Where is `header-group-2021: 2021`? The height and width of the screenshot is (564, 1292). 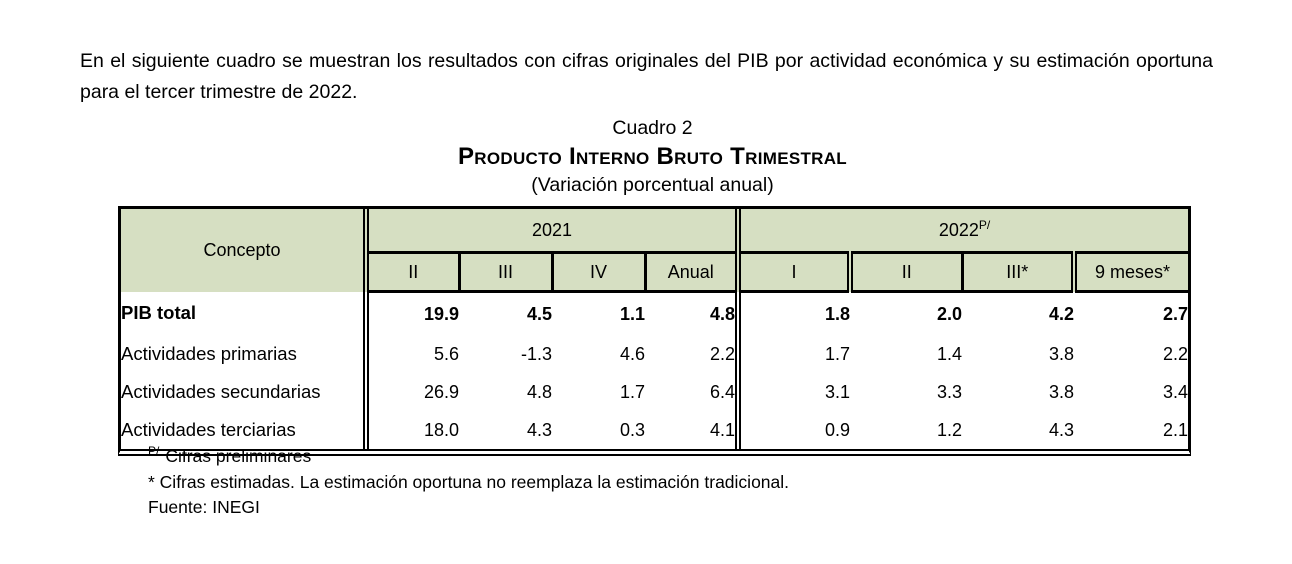
header-group-2021: 2021 is located at coordinates (550, 231).